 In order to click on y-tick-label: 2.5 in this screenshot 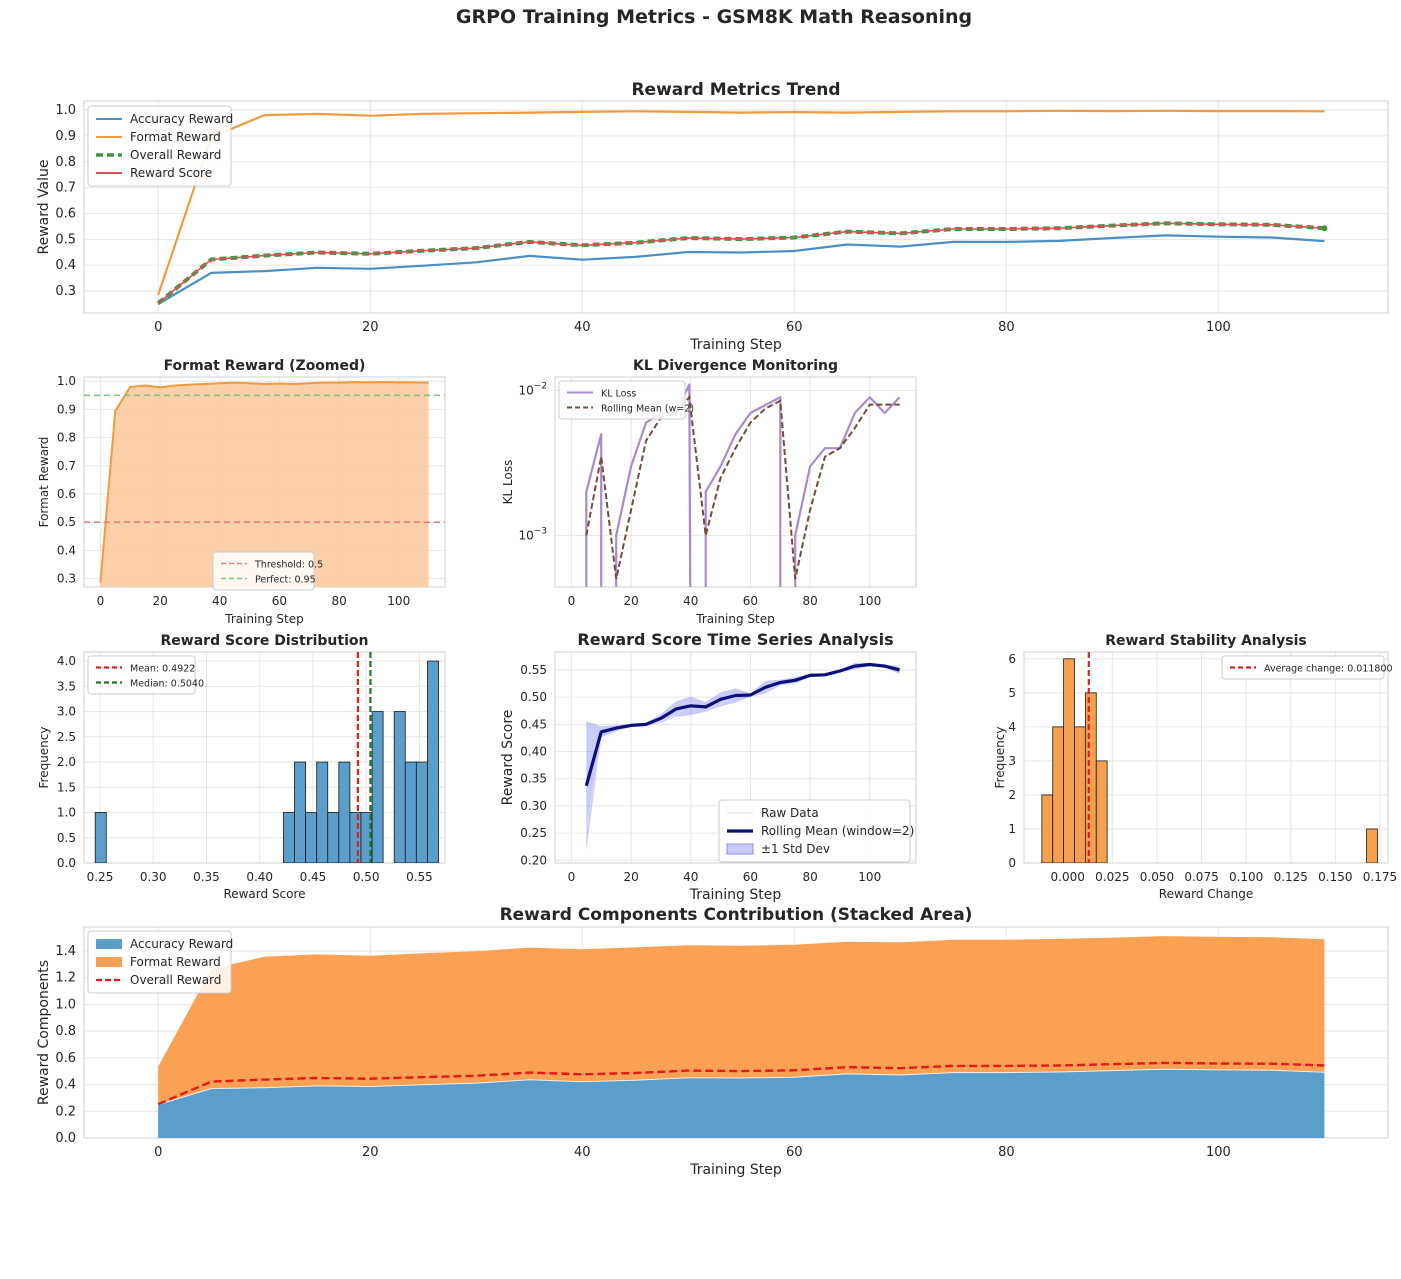, I will do `click(66, 737)`.